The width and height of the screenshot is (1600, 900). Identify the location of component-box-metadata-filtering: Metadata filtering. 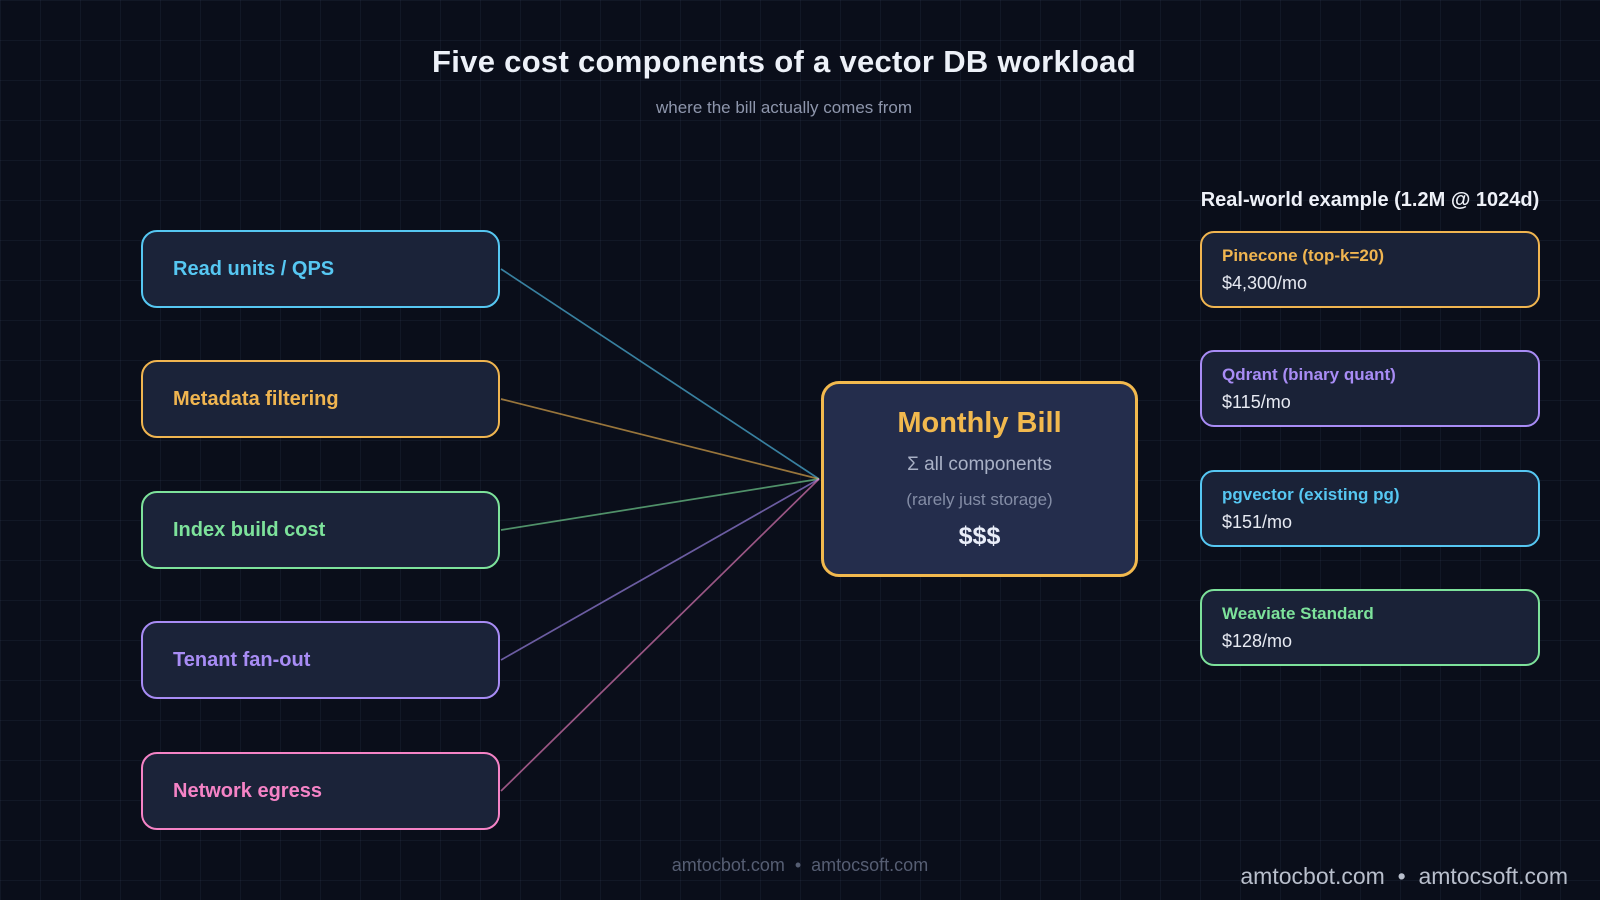
(320, 399).